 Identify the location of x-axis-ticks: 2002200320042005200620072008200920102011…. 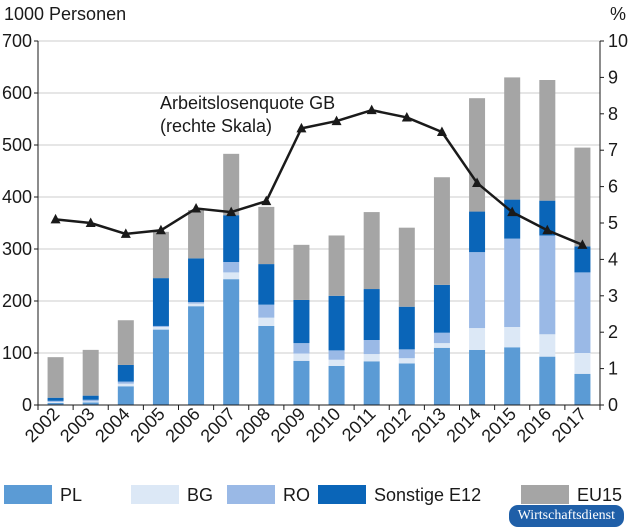
(311, 425).